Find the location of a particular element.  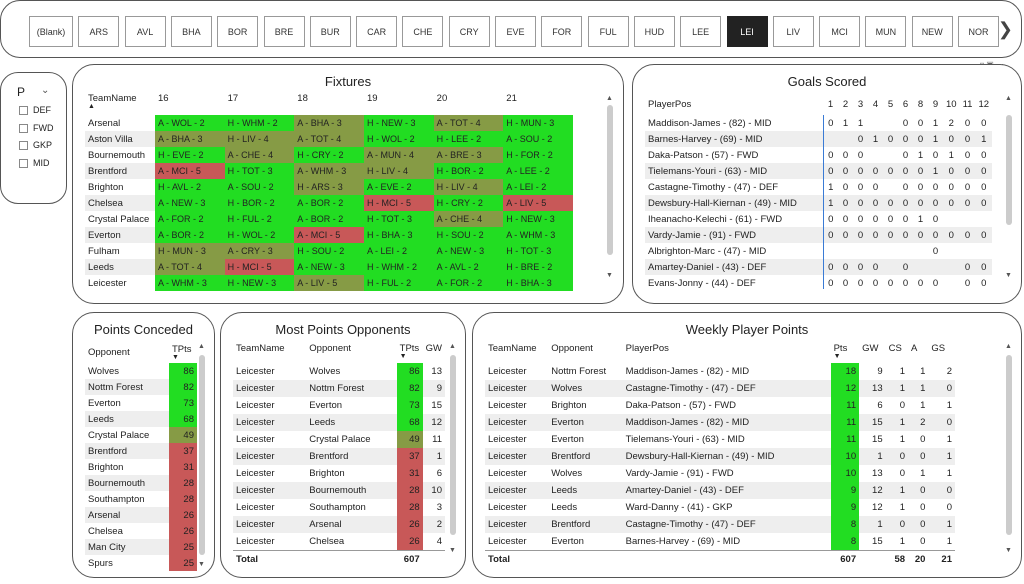

opponent: Wolves is located at coordinates (325, 371).